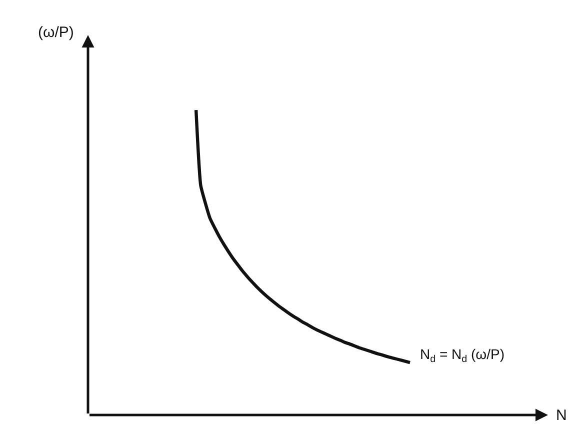 This screenshot has width=577, height=430. I want to click on text: (ω/P), so click(56, 32).